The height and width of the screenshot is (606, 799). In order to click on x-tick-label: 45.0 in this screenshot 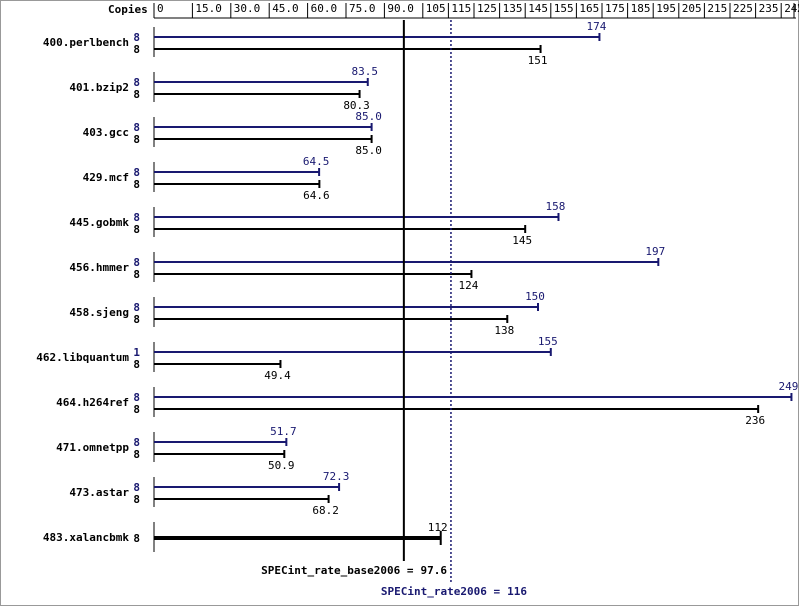, I will do `click(285, 8)`.